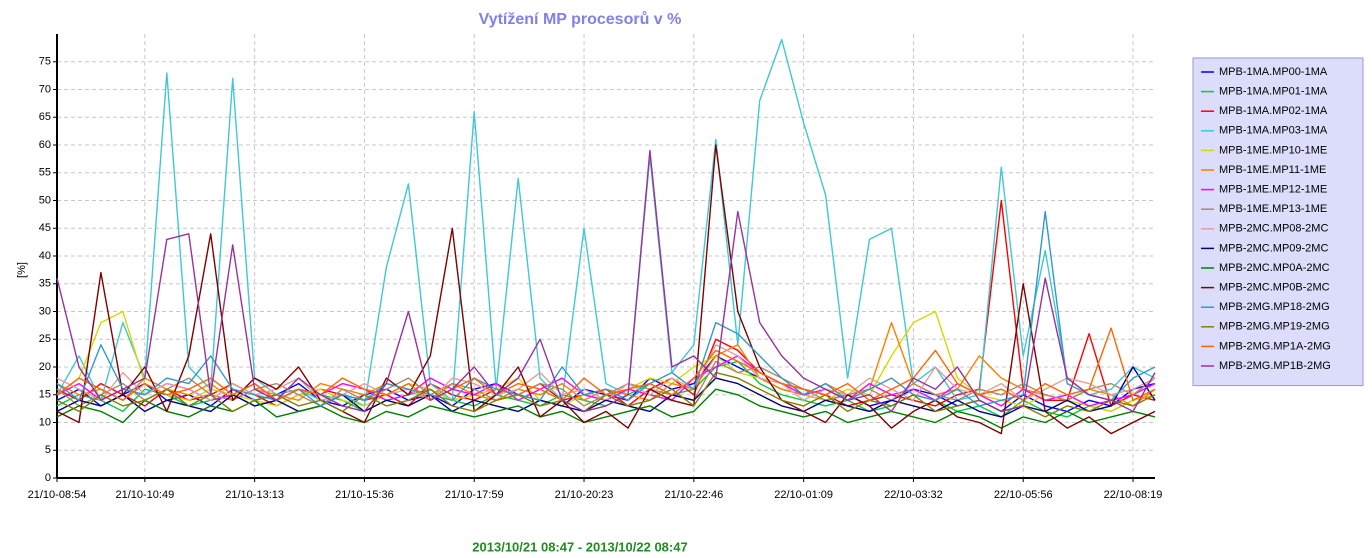 This screenshot has height=558, width=1372. What do you see at coordinates (1273, 209) in the screenshot?
I see `legend-label: MPB-1ME.MP13-1ME` at bounding box center [1273, 209].